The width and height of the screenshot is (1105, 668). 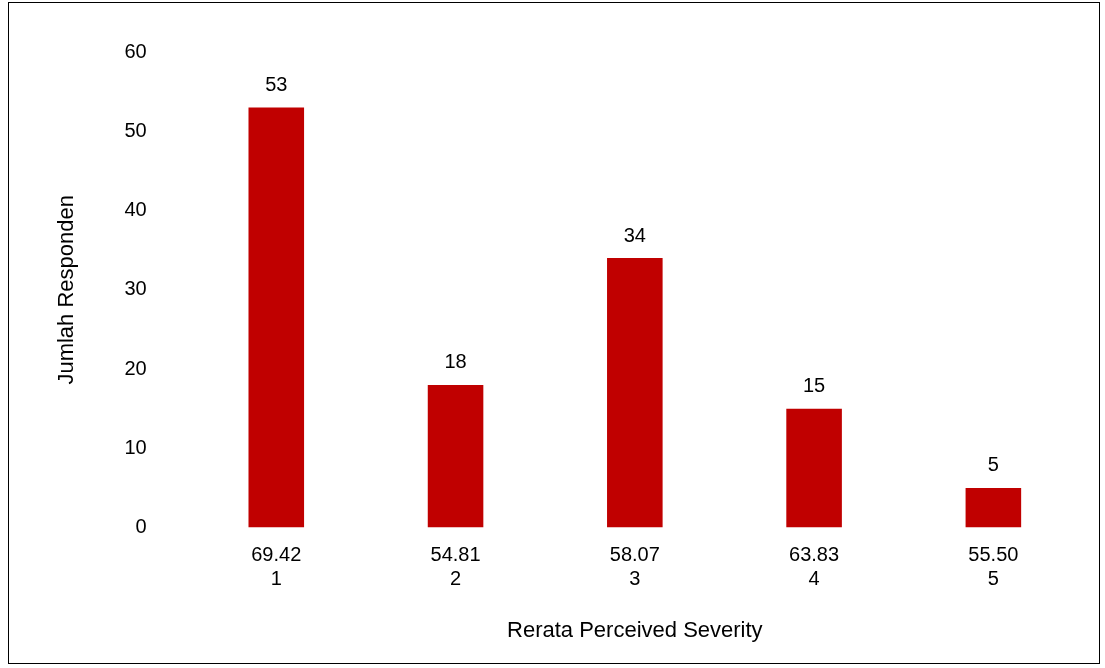 What do you see at coordinates (135, 209) in the screenshot?
I see `y-tick-label: 40` at bounding box center [135, 209].